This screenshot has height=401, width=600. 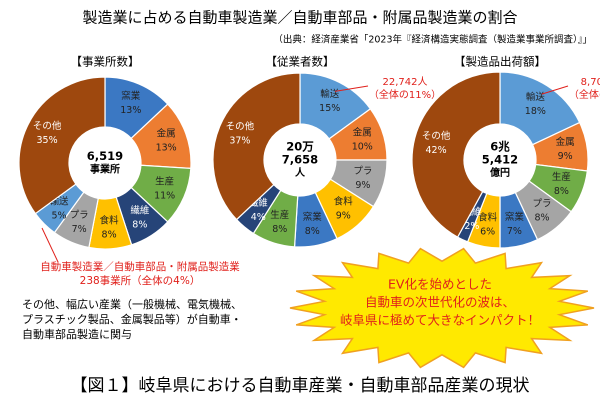 I want to click on center-label: 5,412, so click(x=500, y=160).